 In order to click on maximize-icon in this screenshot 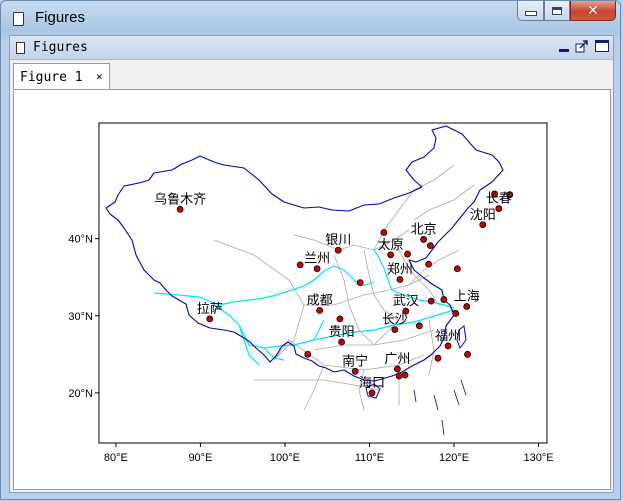, I will do `click(557, 10)`.